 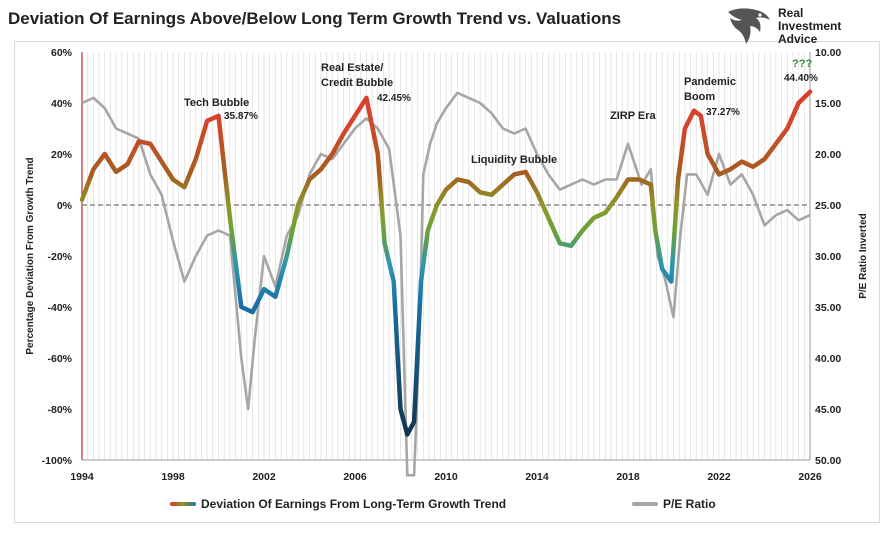 What do you see at coordinates (355, 477) in the screenshot?
I see `x-tick-label: 2006` at bounding box center [355, 477].